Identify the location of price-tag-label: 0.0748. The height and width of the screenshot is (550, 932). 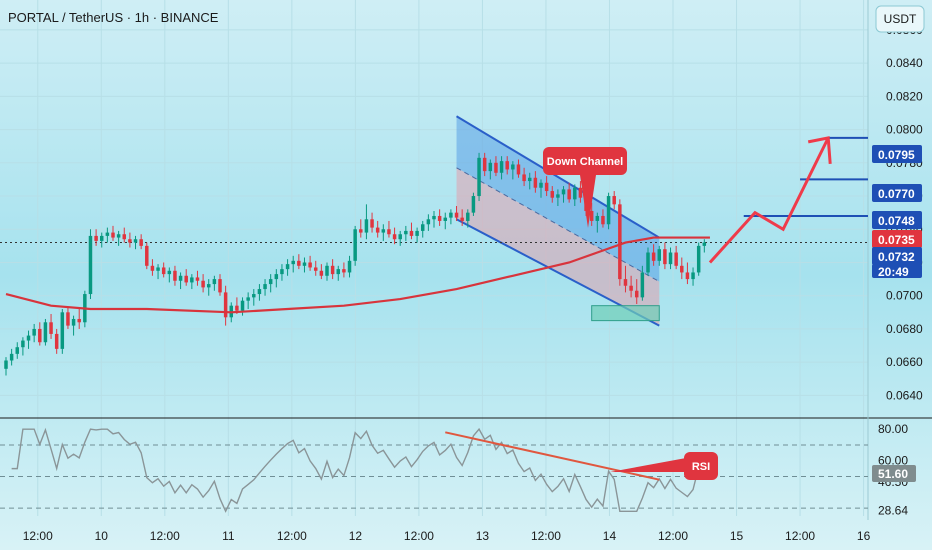
(896, 221).